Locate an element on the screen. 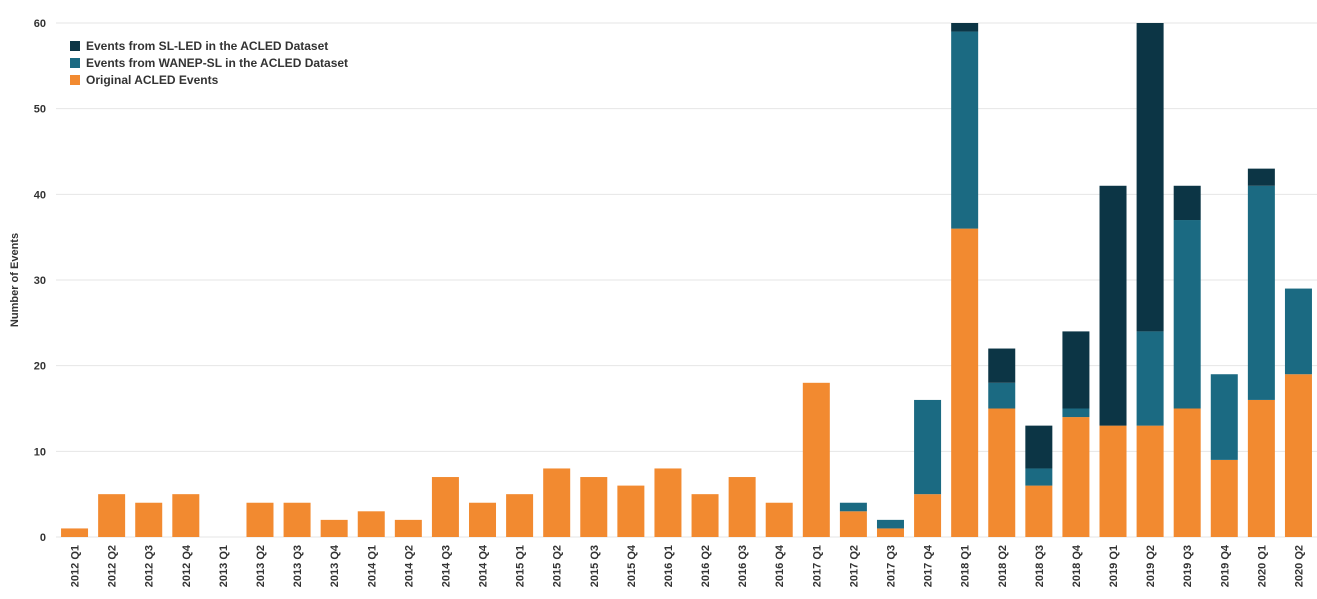  x-tick-label: 2013 Q4 is located at coordinates (335, 565).